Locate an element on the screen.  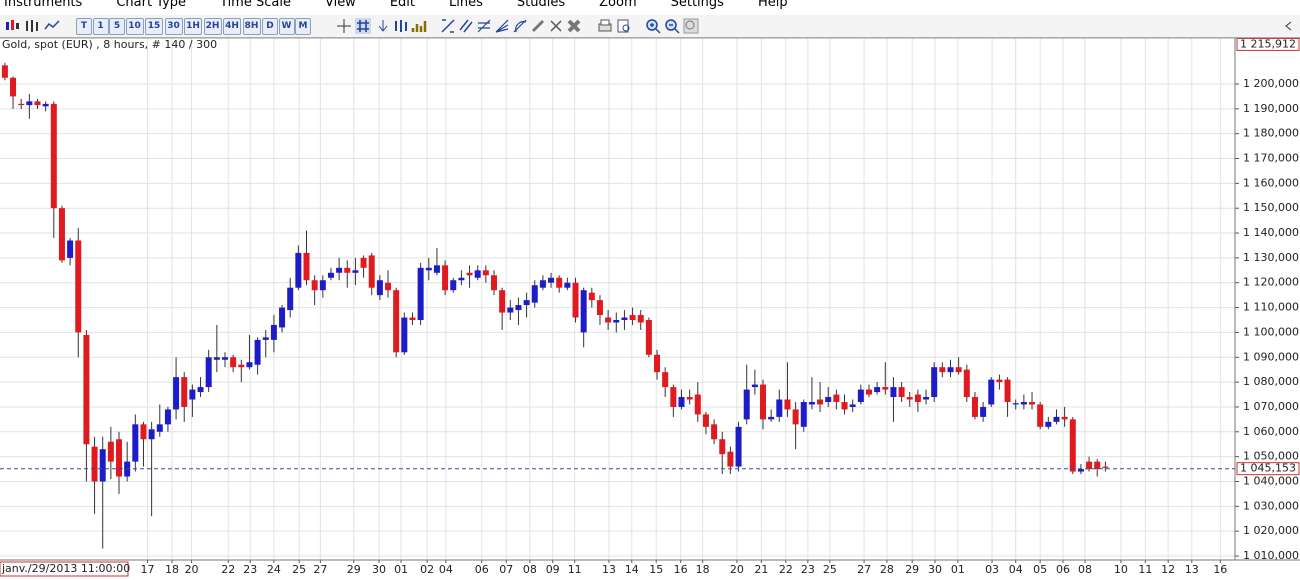
fib-icon is located at coordinates (484, 26).